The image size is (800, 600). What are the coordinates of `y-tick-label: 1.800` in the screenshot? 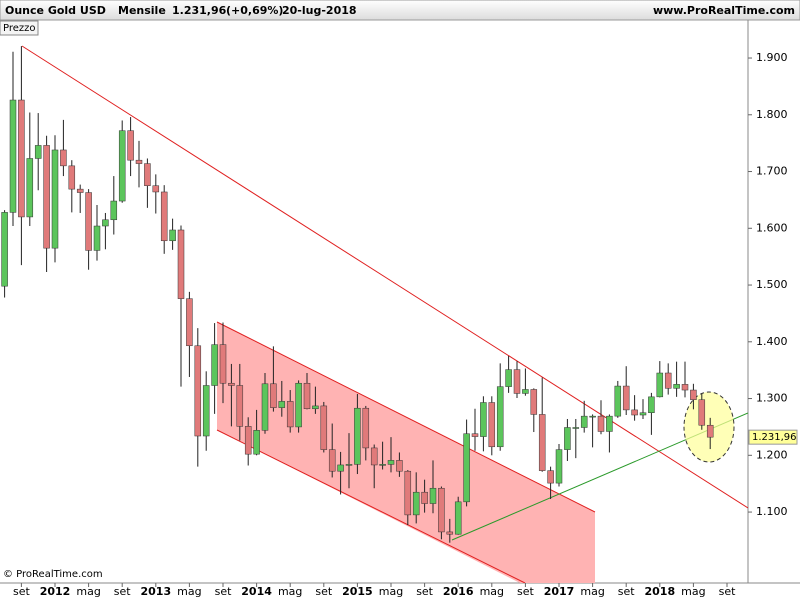 It's located at (772, 114).